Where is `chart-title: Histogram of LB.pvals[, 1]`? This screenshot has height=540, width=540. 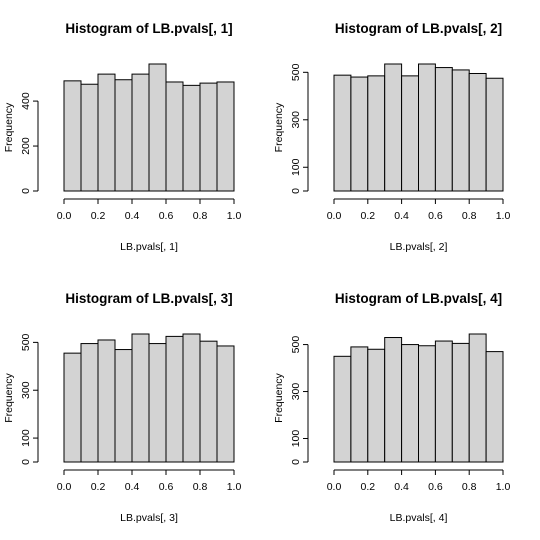
chart-title: Histogram of LB.pvals[, 1] is located at coordinates (148, 28).